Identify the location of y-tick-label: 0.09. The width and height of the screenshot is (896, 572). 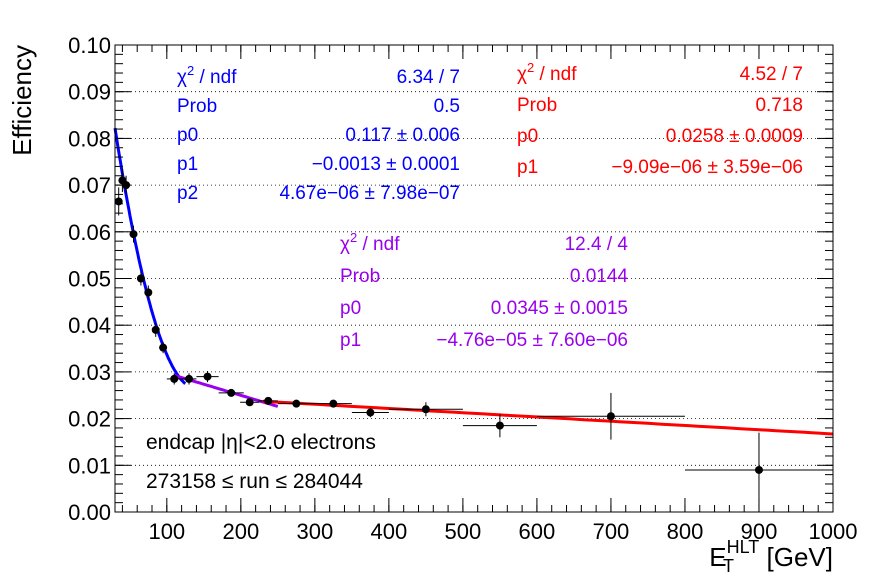
(89, 92).